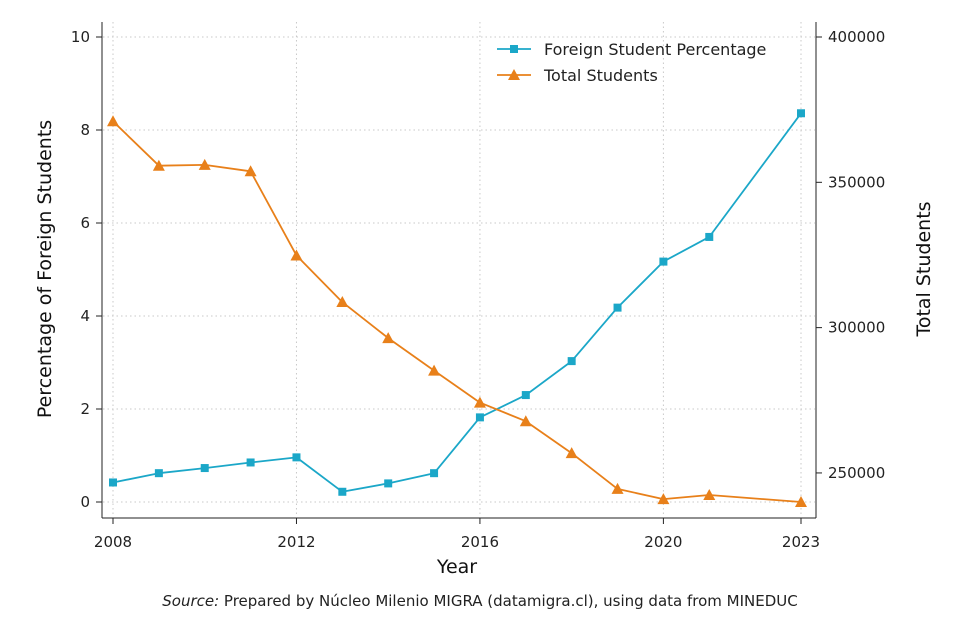 The image size is (960, 640). Describe the element at coordinates (856, 473) in the screenshot. I see `right-tick-label: 250000` at that location.